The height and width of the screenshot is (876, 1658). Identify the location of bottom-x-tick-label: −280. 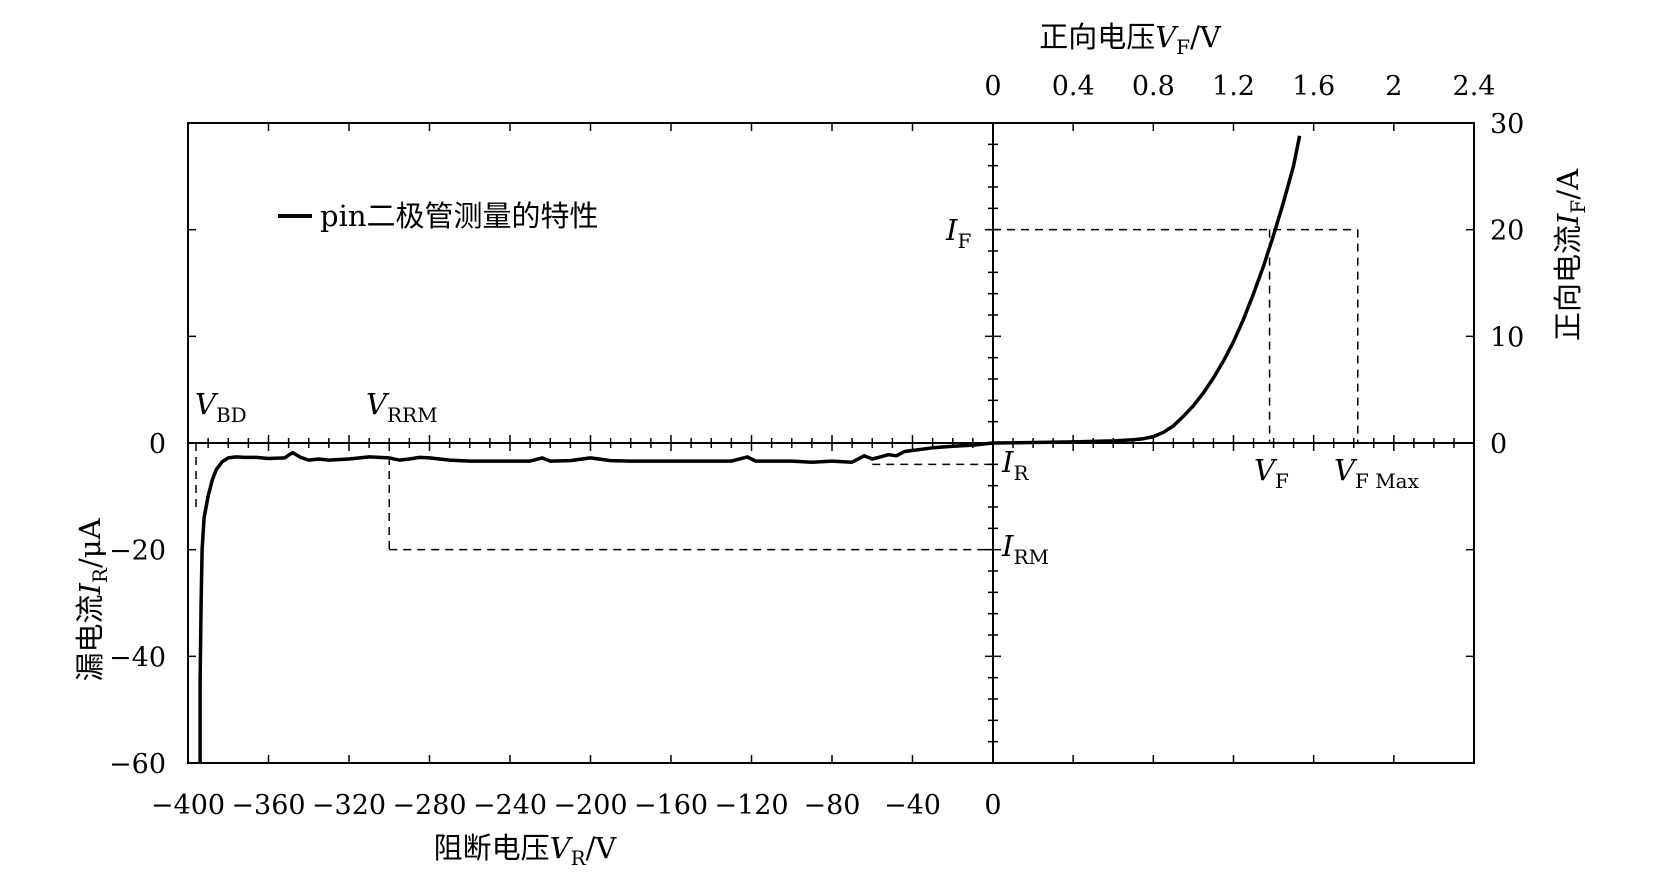
(429, 805).